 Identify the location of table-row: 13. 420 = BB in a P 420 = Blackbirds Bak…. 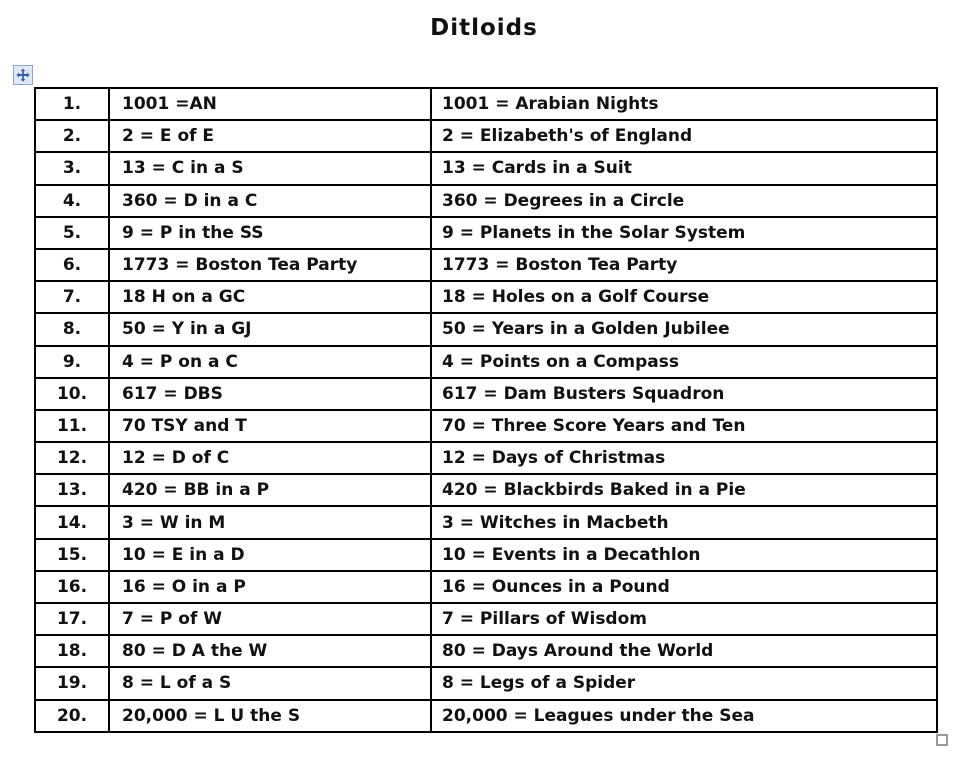
(486, 490).